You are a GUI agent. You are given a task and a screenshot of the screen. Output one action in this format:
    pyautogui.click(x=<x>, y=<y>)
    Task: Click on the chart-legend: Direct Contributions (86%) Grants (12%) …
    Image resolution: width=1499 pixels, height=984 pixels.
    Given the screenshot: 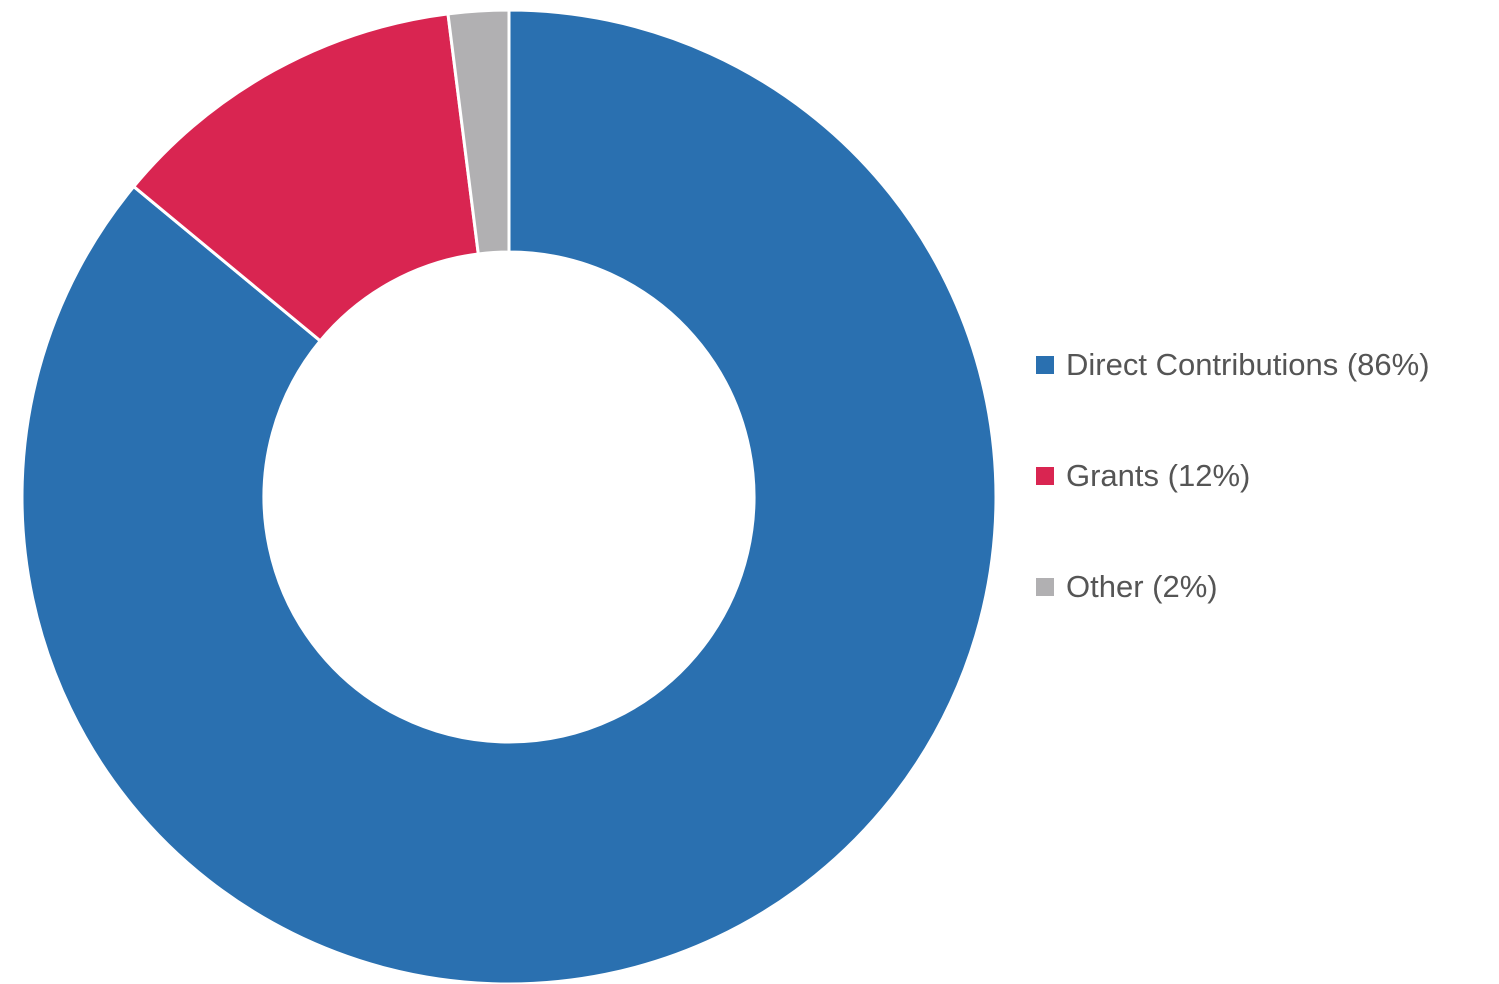 What is the action you would take?
    pyautogui.click(x=1233, y=506)
    